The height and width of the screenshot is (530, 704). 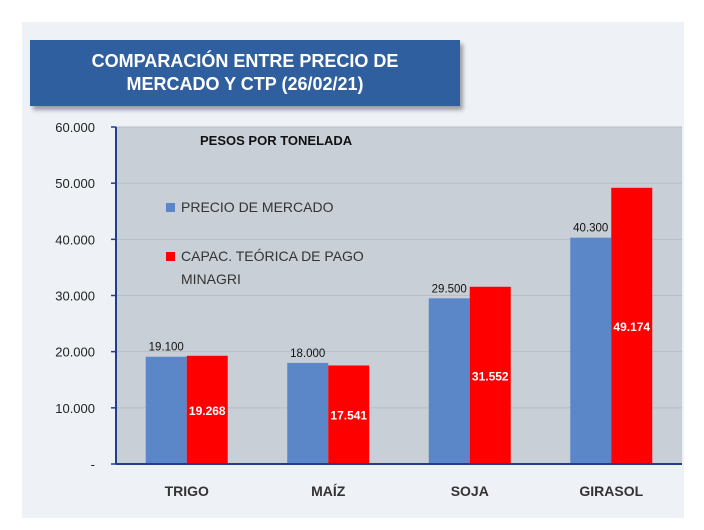 I want to click on legend-label-capac-teorica-1: CAPAC. TEÓRICA DE PAGO, so click(x=272, y=256).